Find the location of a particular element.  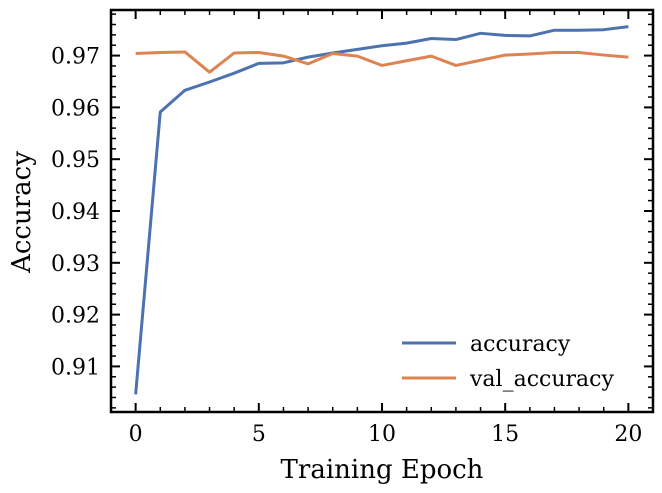

x-tick-label: 5 is located at coordinates (259, 434).